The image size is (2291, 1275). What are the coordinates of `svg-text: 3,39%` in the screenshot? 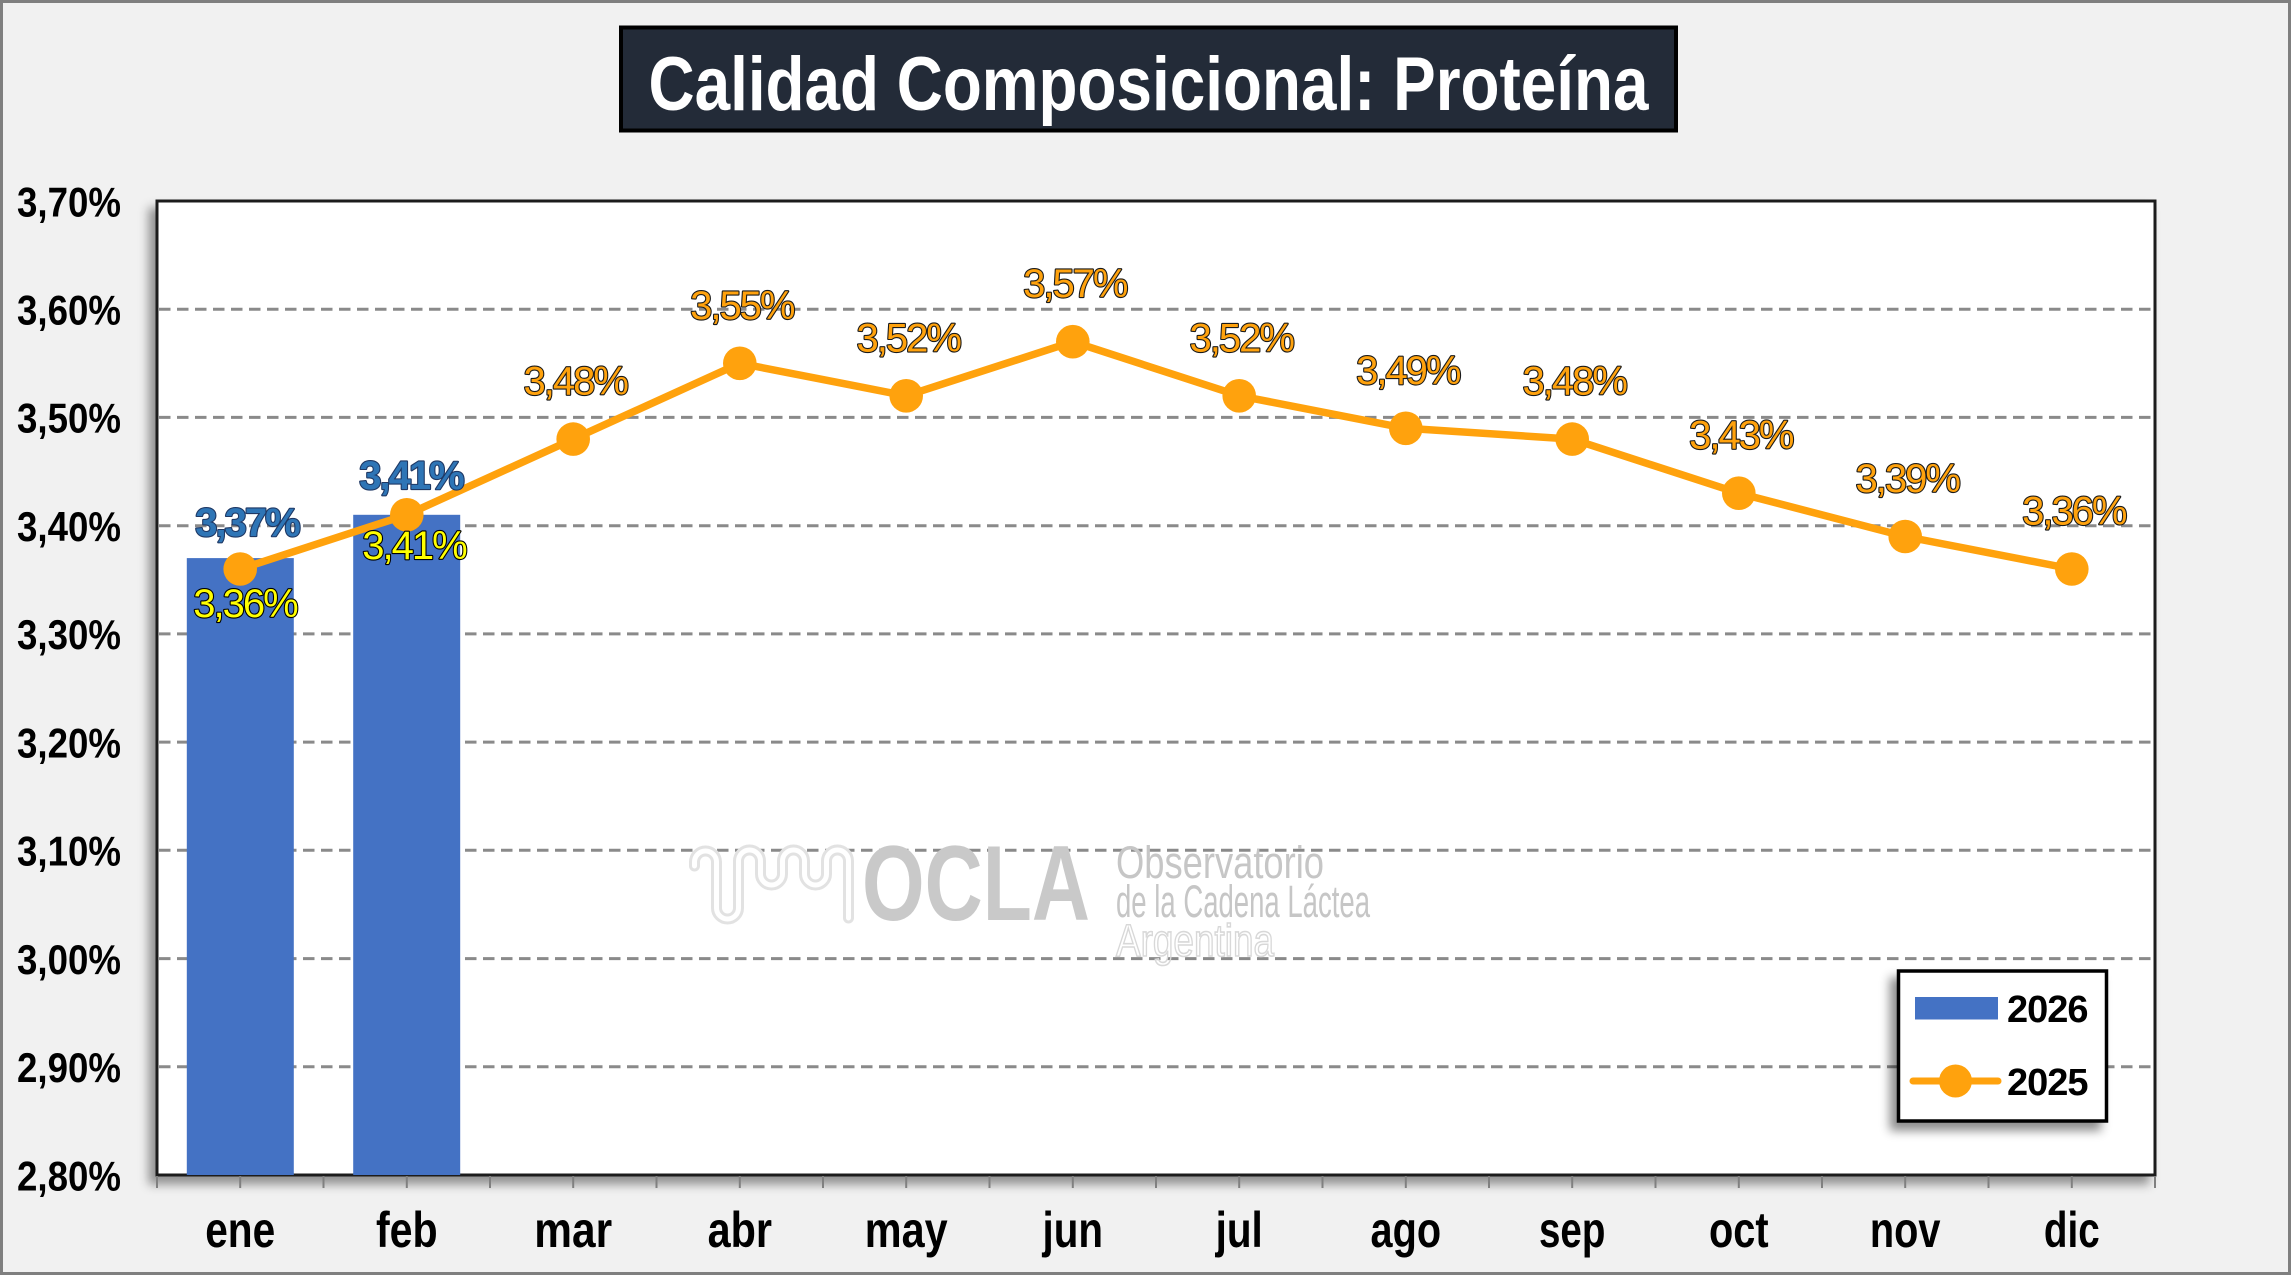 It's located at (1907, 479).